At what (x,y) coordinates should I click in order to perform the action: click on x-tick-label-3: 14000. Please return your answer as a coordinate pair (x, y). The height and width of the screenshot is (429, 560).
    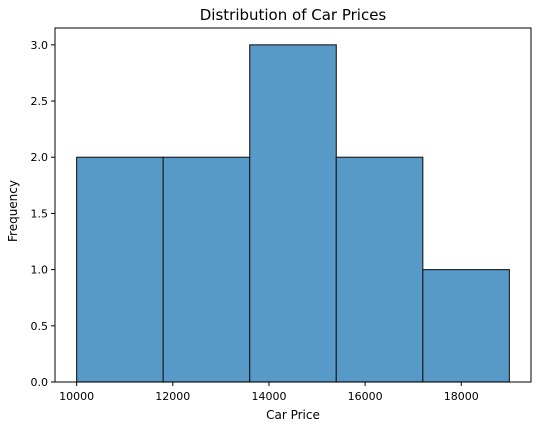
    Looking at the image, I should click on (268, 396).